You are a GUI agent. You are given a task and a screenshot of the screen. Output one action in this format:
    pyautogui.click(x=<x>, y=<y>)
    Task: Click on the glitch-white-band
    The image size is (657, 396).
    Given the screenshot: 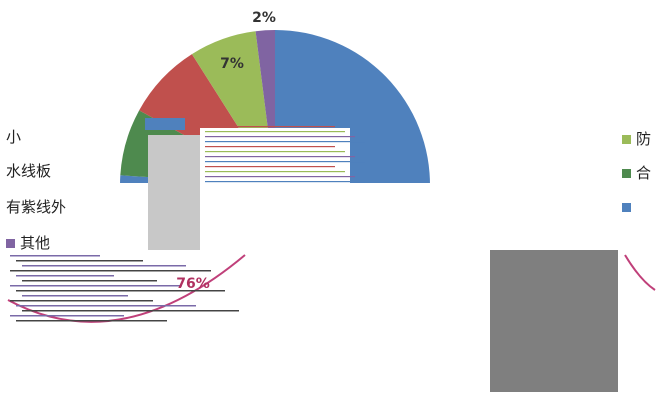 What is the action you would take?
    pyautogui.click(x=345, y=220)
    